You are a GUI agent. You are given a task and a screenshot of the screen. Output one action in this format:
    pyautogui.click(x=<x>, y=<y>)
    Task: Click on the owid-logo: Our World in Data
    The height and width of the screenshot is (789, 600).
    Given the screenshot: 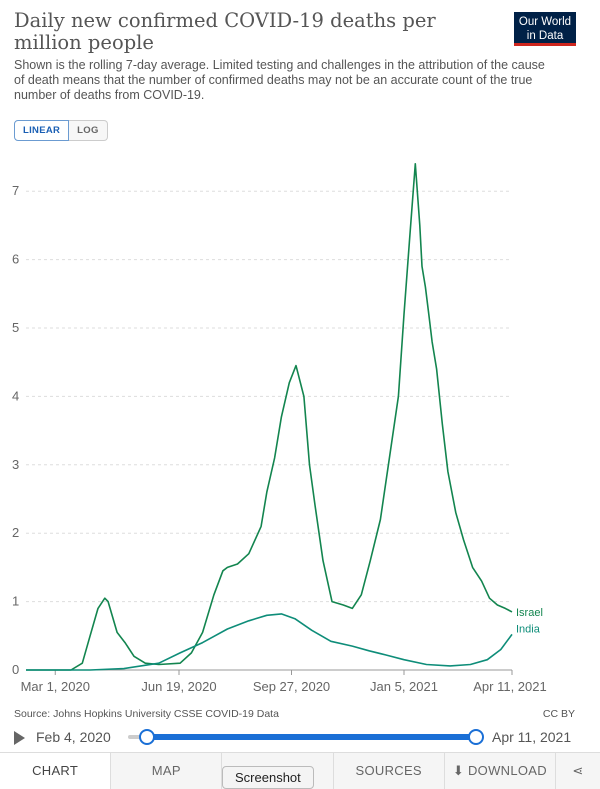 What is the action you would take?
    pyautogui.click(x=545, y=29)
    